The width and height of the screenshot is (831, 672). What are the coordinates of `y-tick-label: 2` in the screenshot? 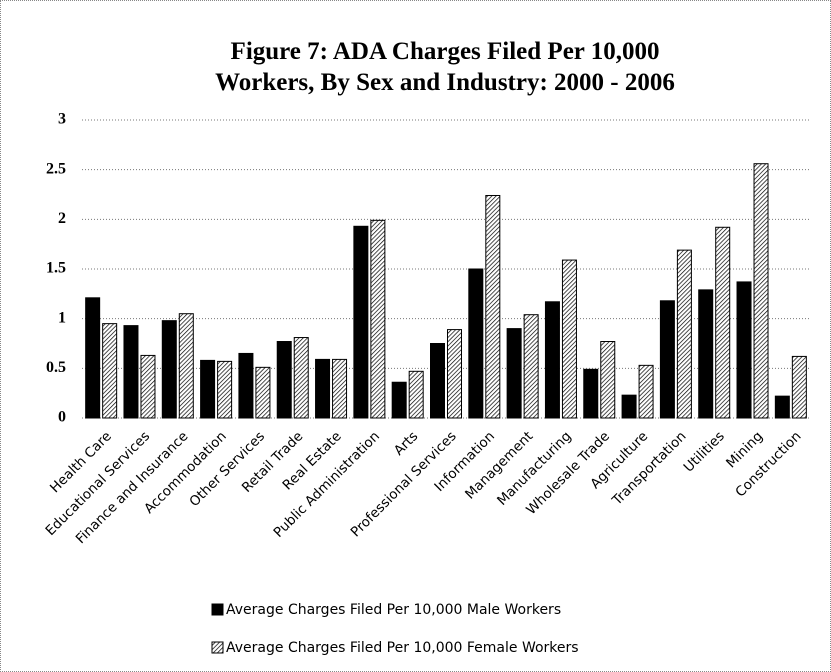 It's located at (62, 218).